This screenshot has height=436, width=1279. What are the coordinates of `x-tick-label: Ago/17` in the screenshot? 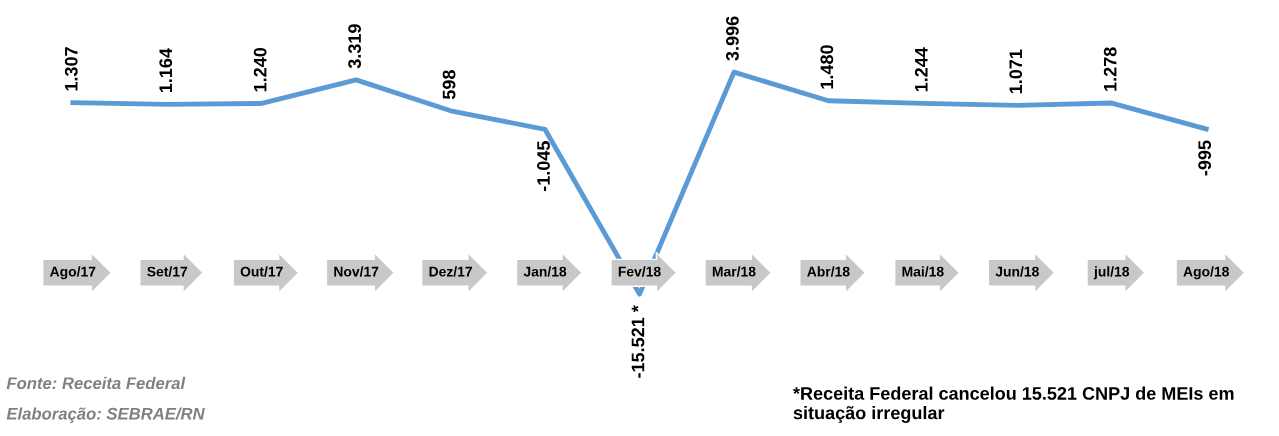 It's located at (73, 273).